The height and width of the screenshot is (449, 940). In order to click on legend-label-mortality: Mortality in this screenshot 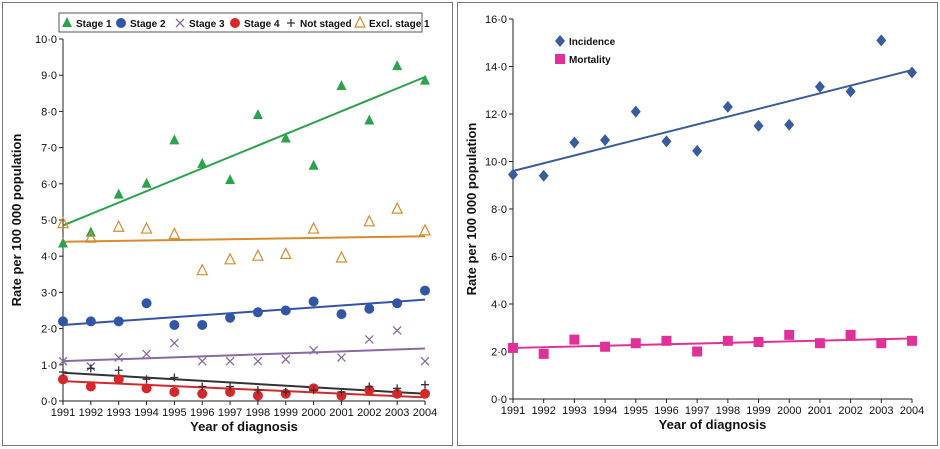, I will do `click(590, 60)`.